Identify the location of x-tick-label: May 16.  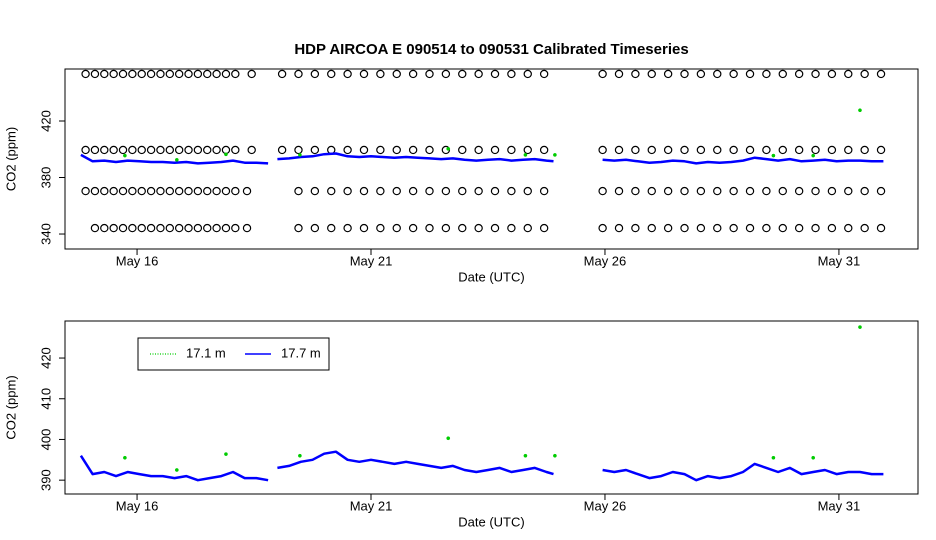
(137, 505).